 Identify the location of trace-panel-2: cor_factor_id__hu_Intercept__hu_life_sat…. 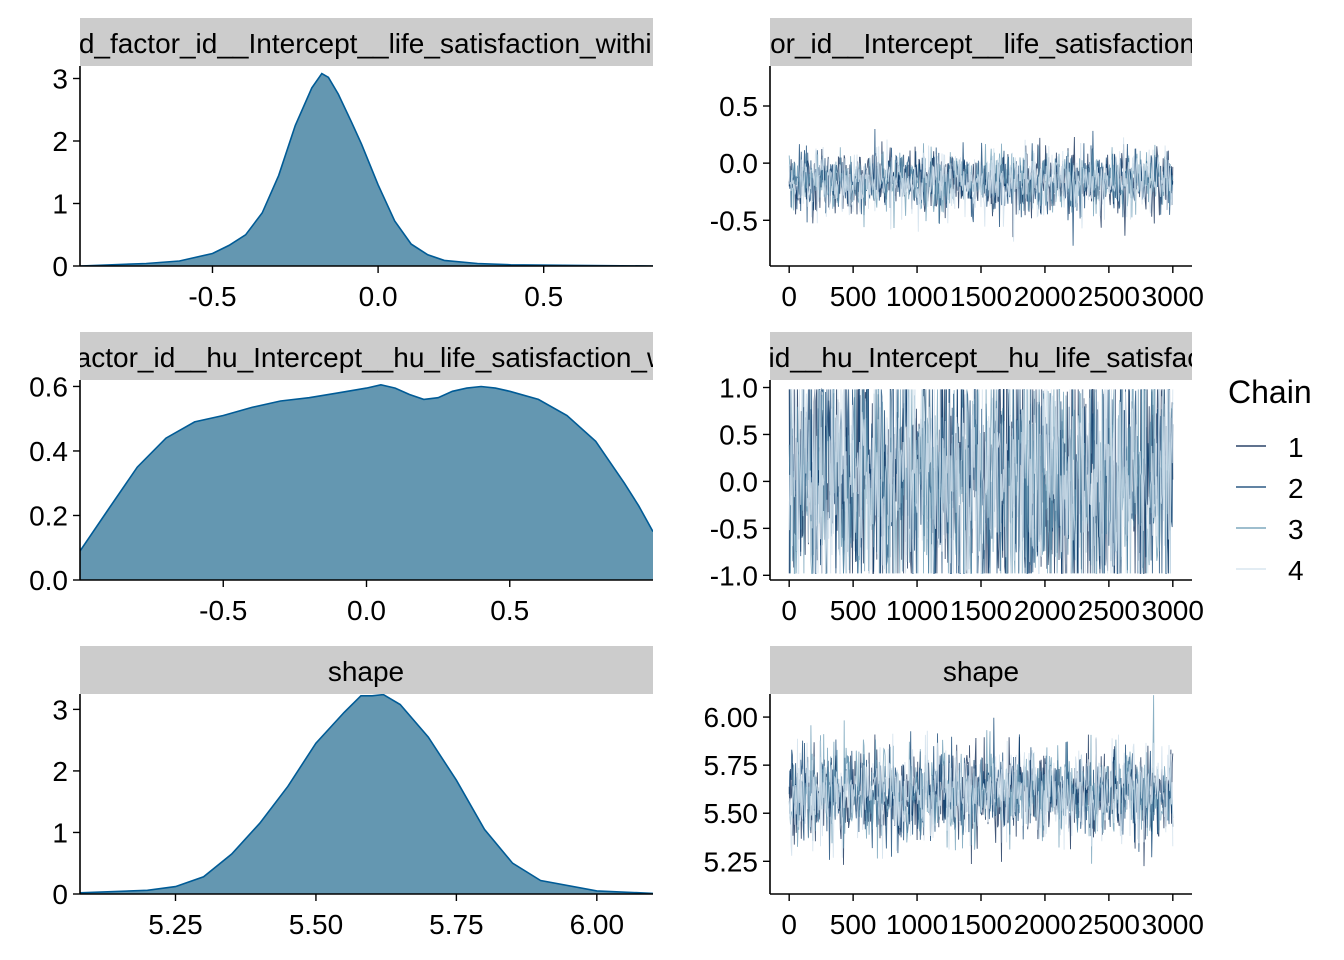
(957, 479).